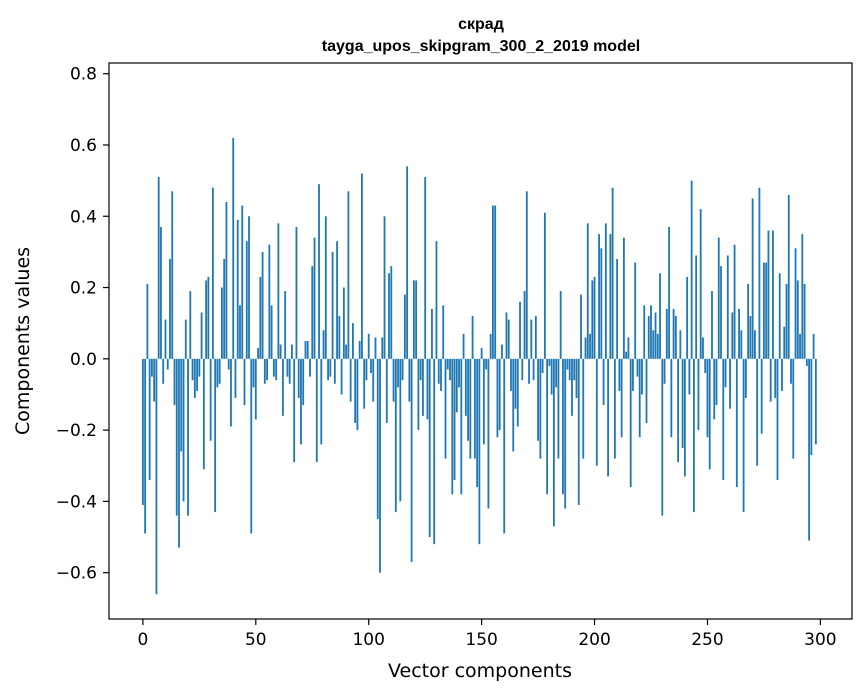 The image size is (867, 696). Describe the element at coordinates (487, 634) in the screenshot. I see `x-axis: 0 50 100 150 200 250 300` at that location.